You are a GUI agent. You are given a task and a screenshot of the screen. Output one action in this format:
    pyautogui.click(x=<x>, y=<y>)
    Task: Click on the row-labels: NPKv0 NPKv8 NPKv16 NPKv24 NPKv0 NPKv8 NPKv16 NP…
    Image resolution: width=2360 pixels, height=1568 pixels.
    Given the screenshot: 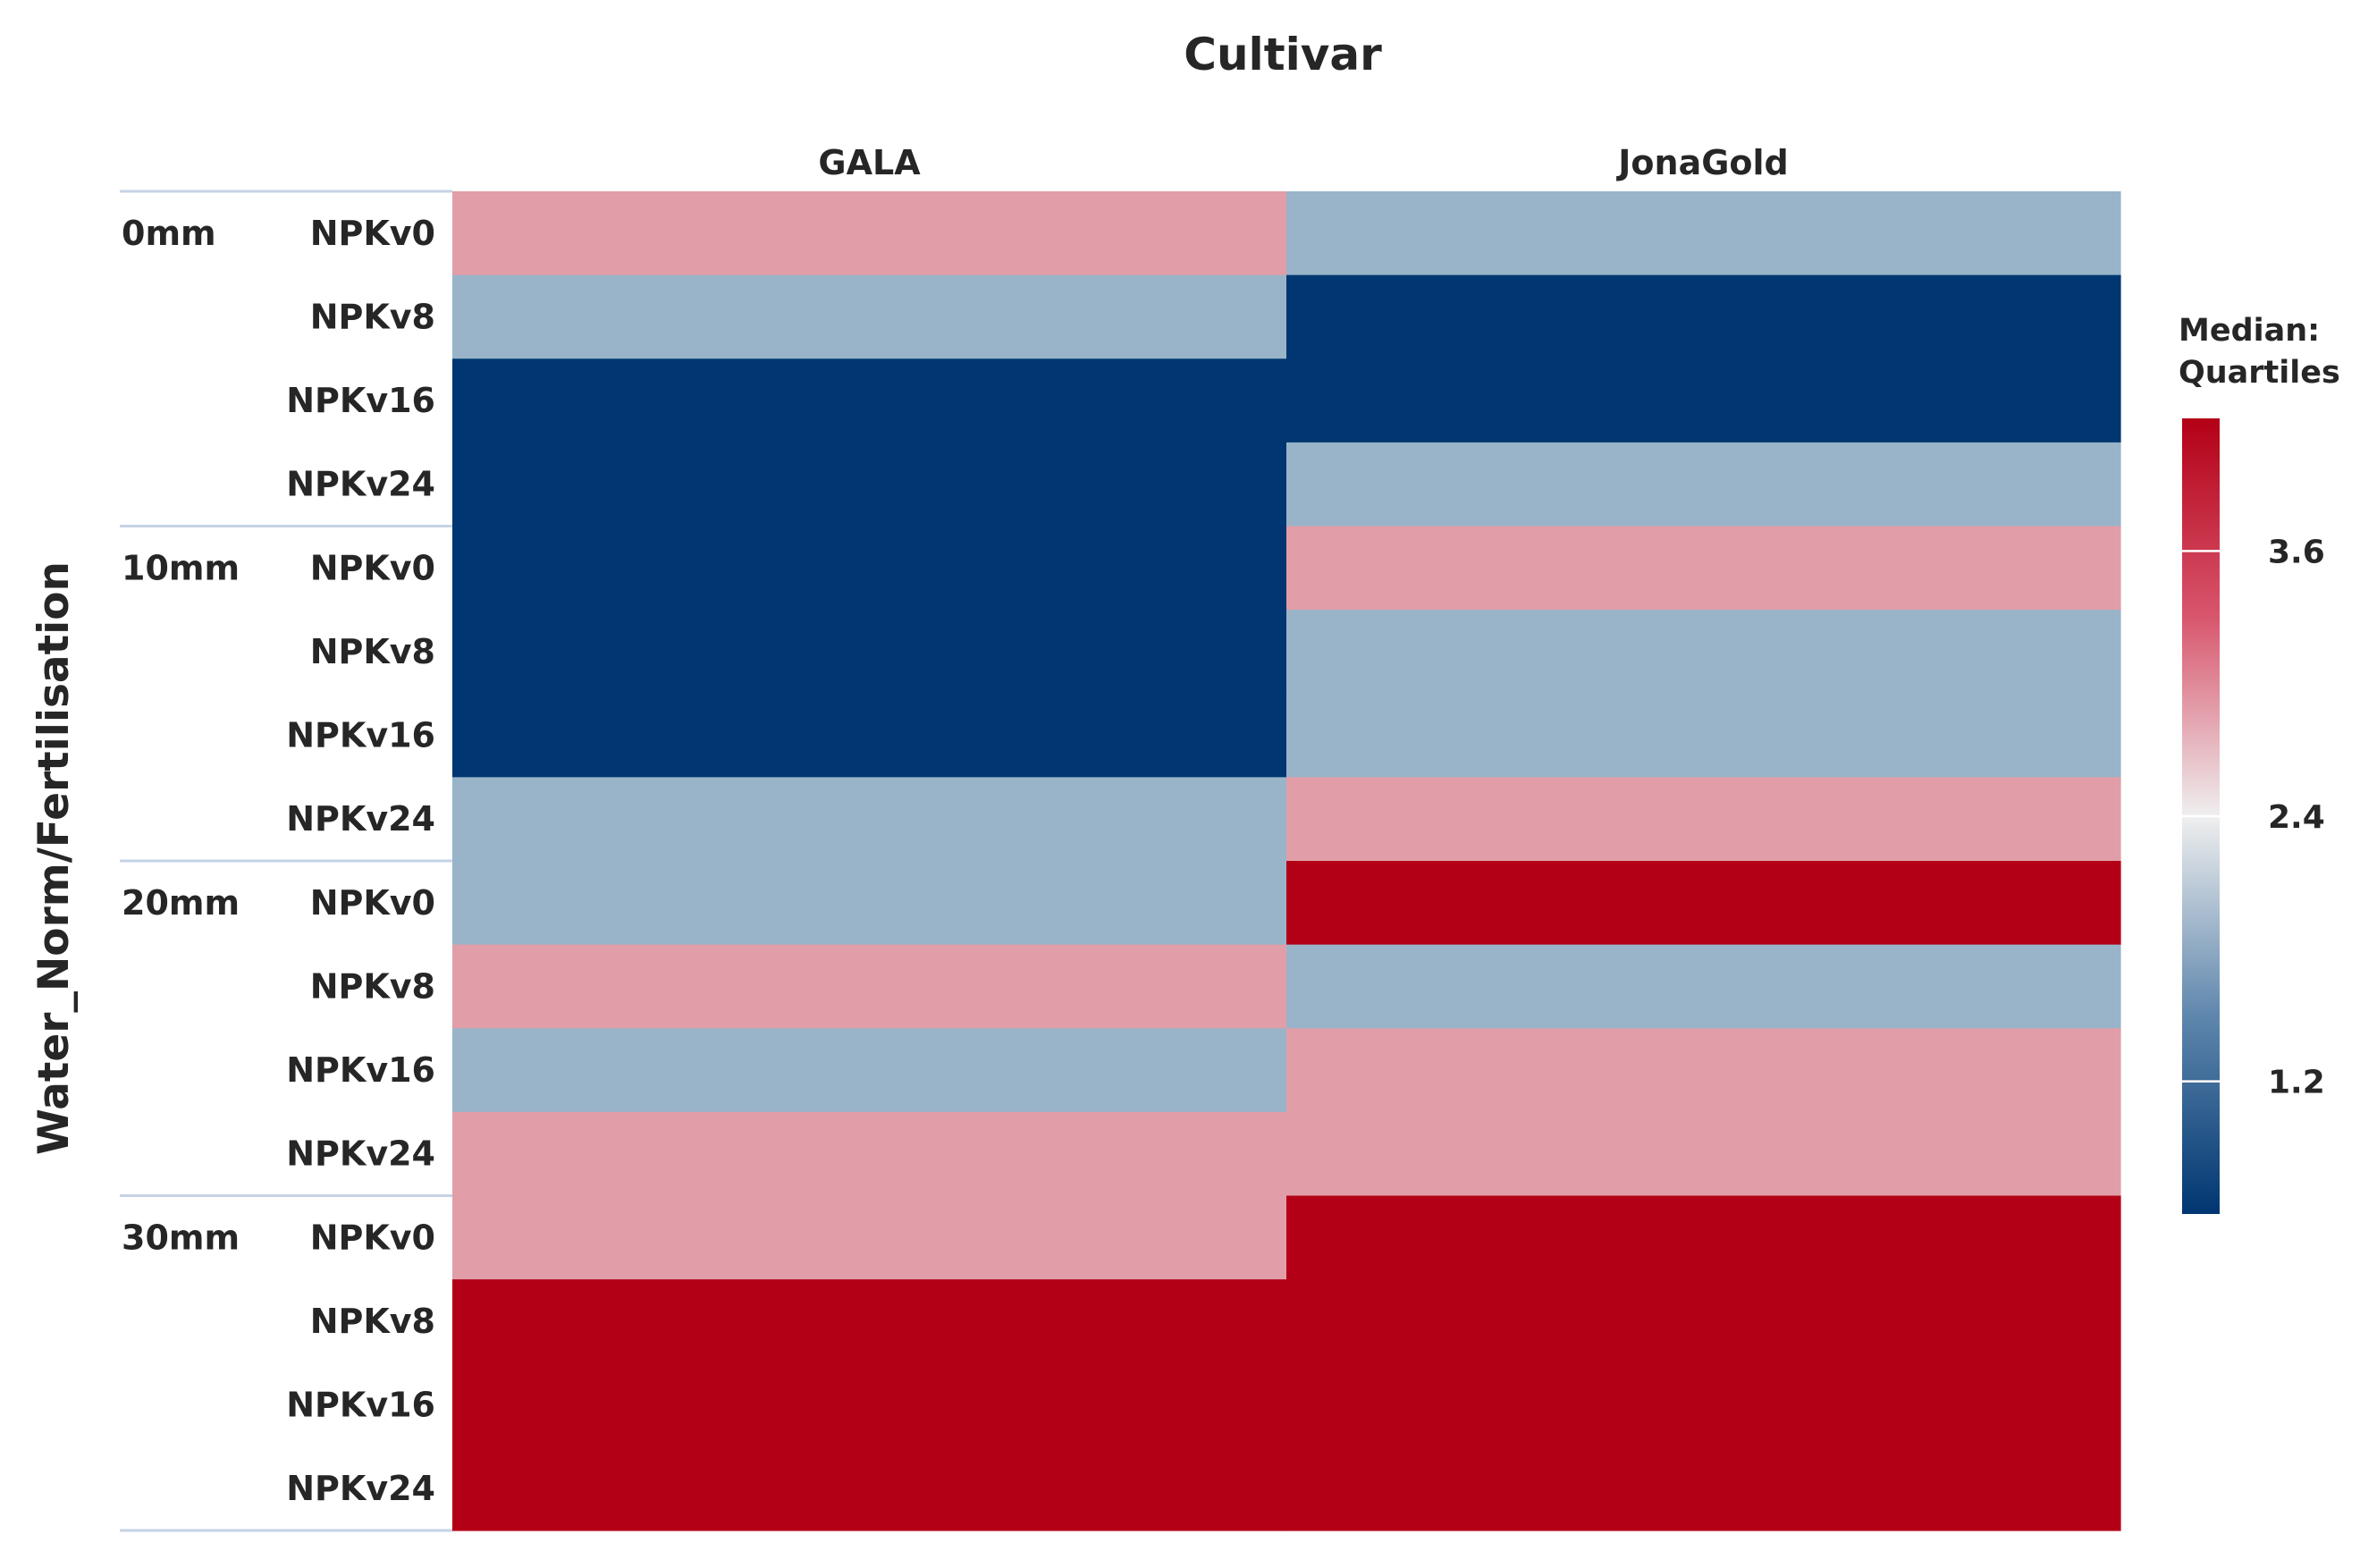 What is the action you would take?
    pyautogui.click(x=360, y=861)
    